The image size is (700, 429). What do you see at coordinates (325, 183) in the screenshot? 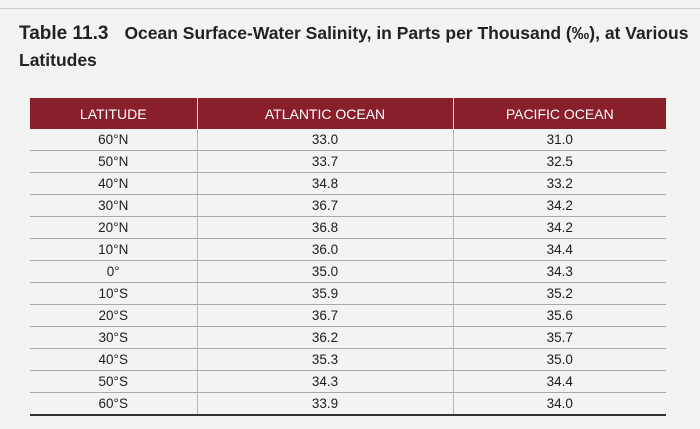
I see `atlantic-salinity-cell: 34.8` at bounding box center [325, 183].